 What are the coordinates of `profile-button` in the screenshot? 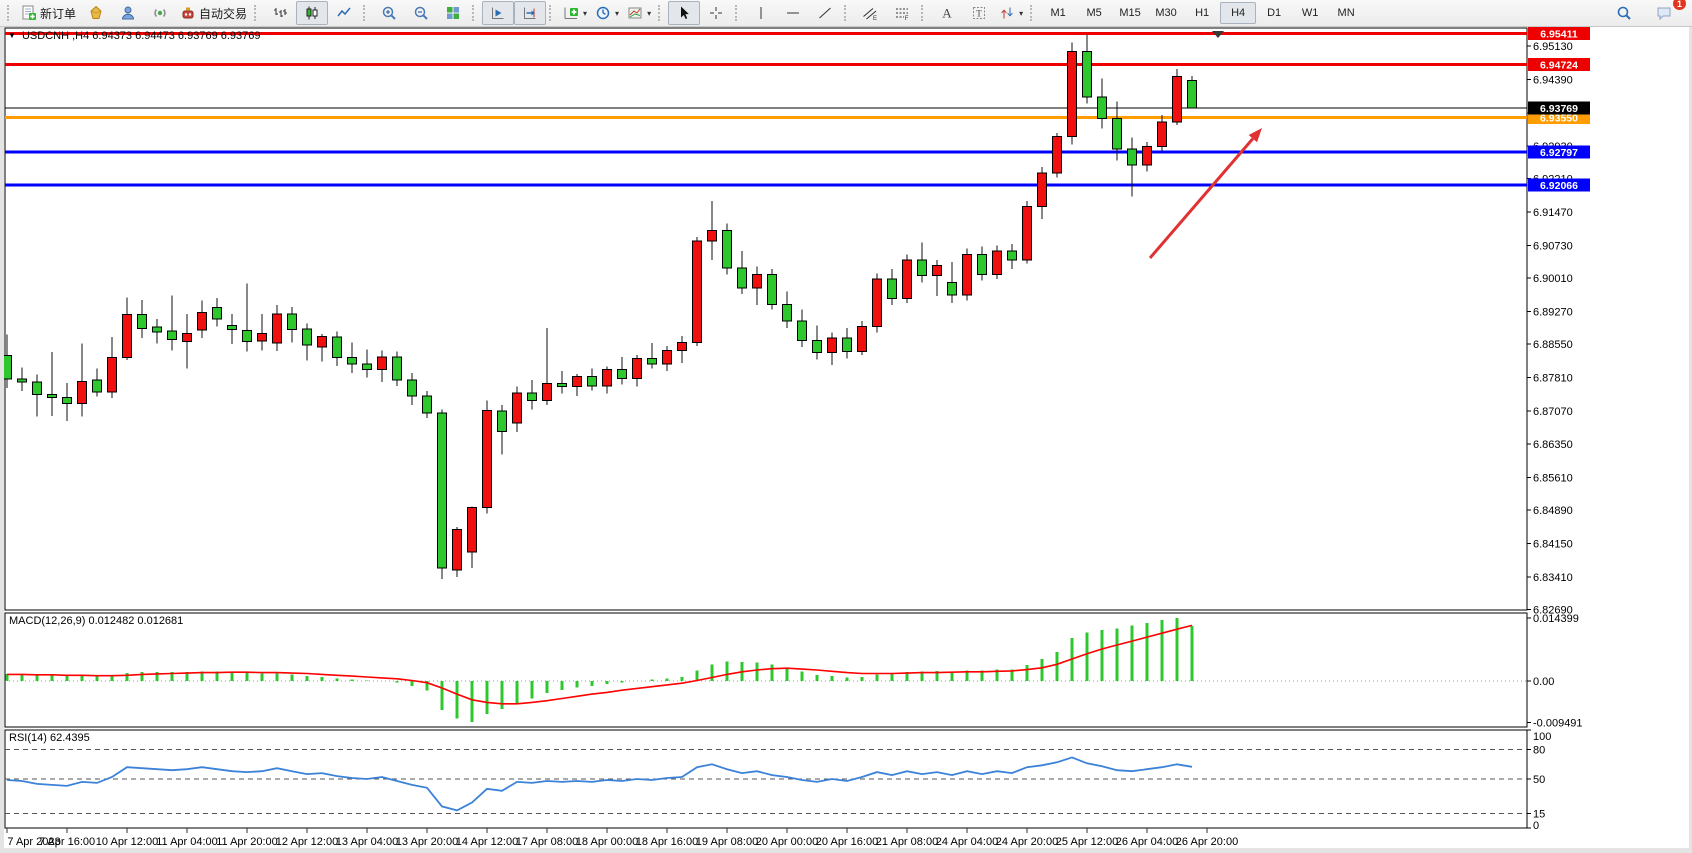 It's located at (128, 13).